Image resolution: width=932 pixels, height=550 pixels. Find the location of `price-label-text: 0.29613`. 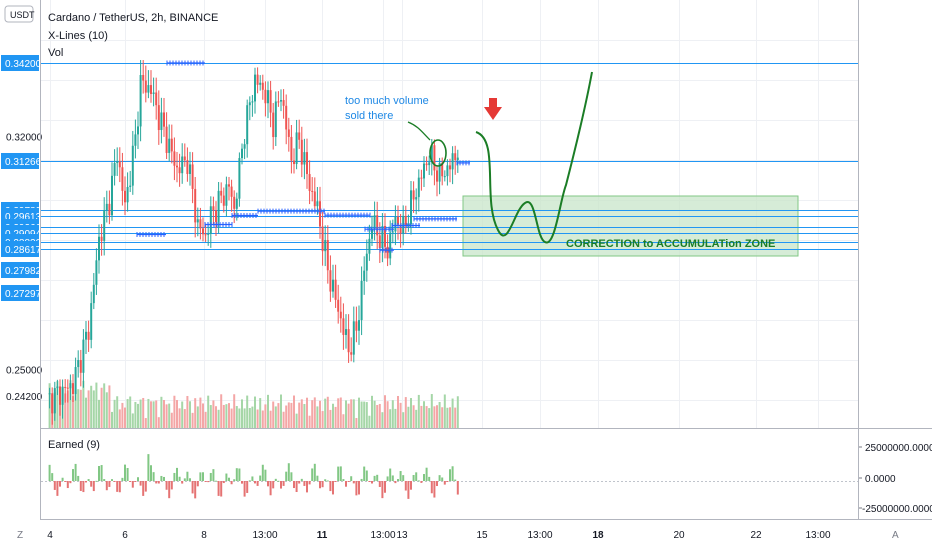

price-label-text: 0.29613 is located at coordinates (23, 217).